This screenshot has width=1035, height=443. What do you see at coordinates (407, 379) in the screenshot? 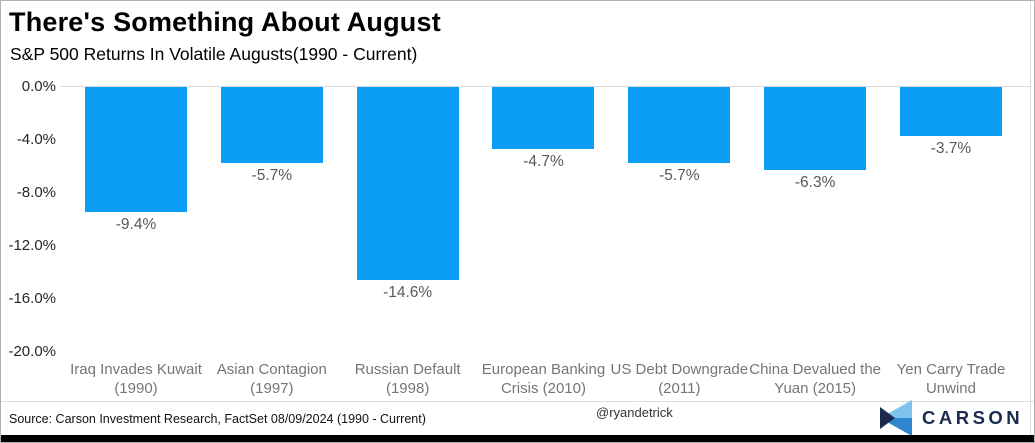
I see `category-label: Russian Default (1998)` at bounding box center [407, 379].